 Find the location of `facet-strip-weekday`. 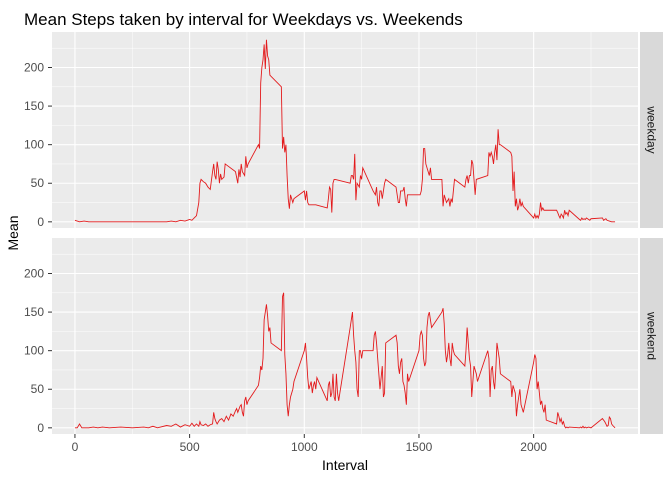

facet-strip-weekday is located at coordinates (651, 130).